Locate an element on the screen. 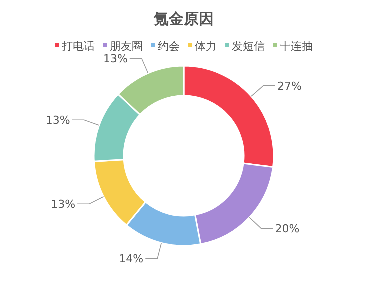  legend-label: 体力 is located at coordinates (206, 46).